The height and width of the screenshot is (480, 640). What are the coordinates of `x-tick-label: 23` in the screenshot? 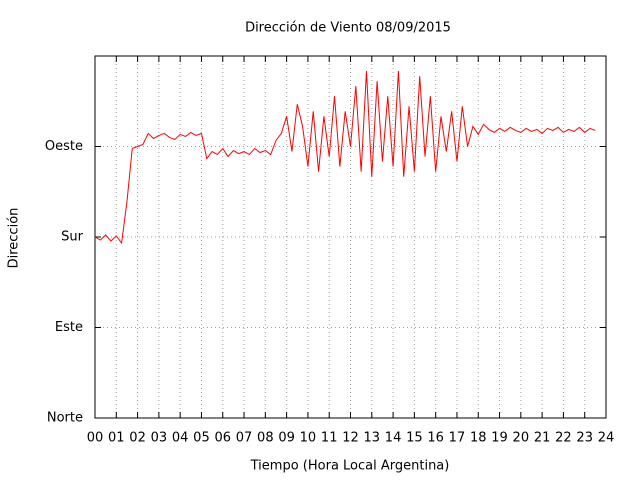 It's located at (584, 438).